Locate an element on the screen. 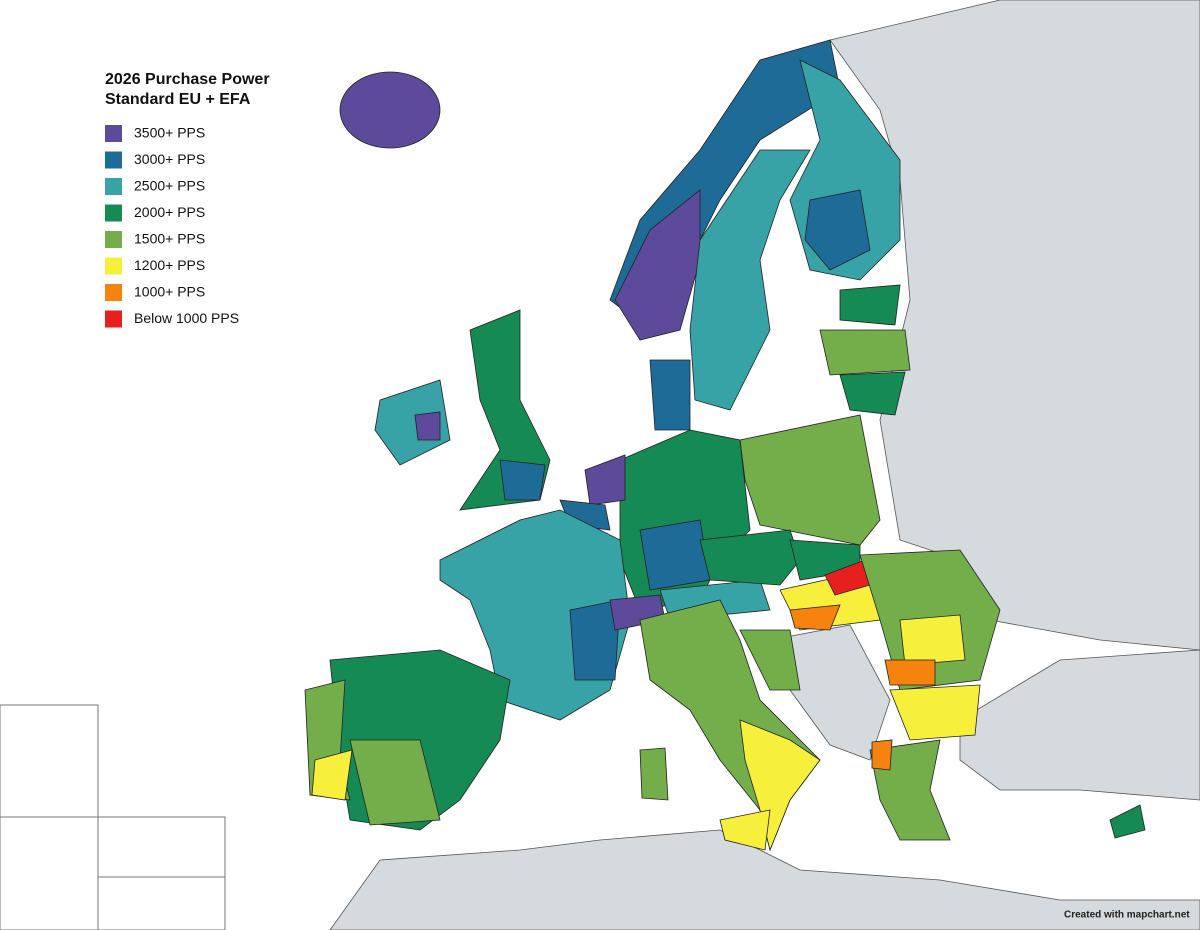 This screenshot has width=1200, height=930. legend-label: 2000+ PPS is located at coordinates (169, 212).